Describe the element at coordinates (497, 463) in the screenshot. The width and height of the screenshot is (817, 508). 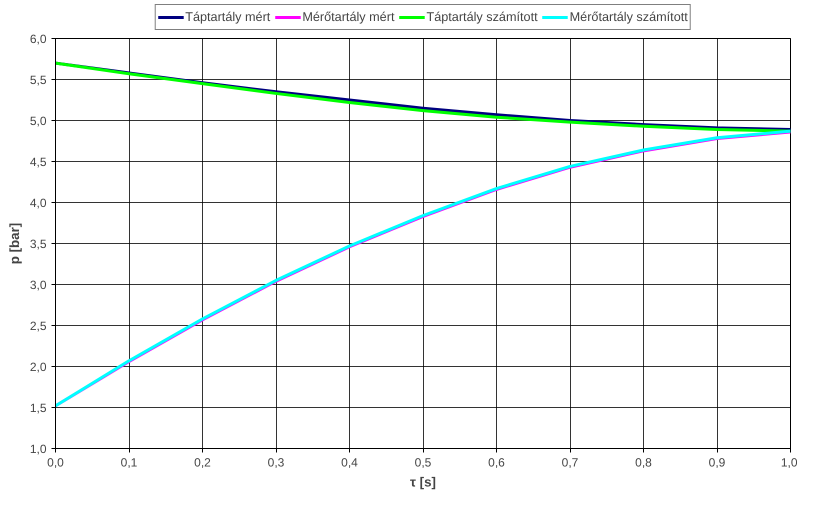
I see `x-tick-label: 0,6` at that location.